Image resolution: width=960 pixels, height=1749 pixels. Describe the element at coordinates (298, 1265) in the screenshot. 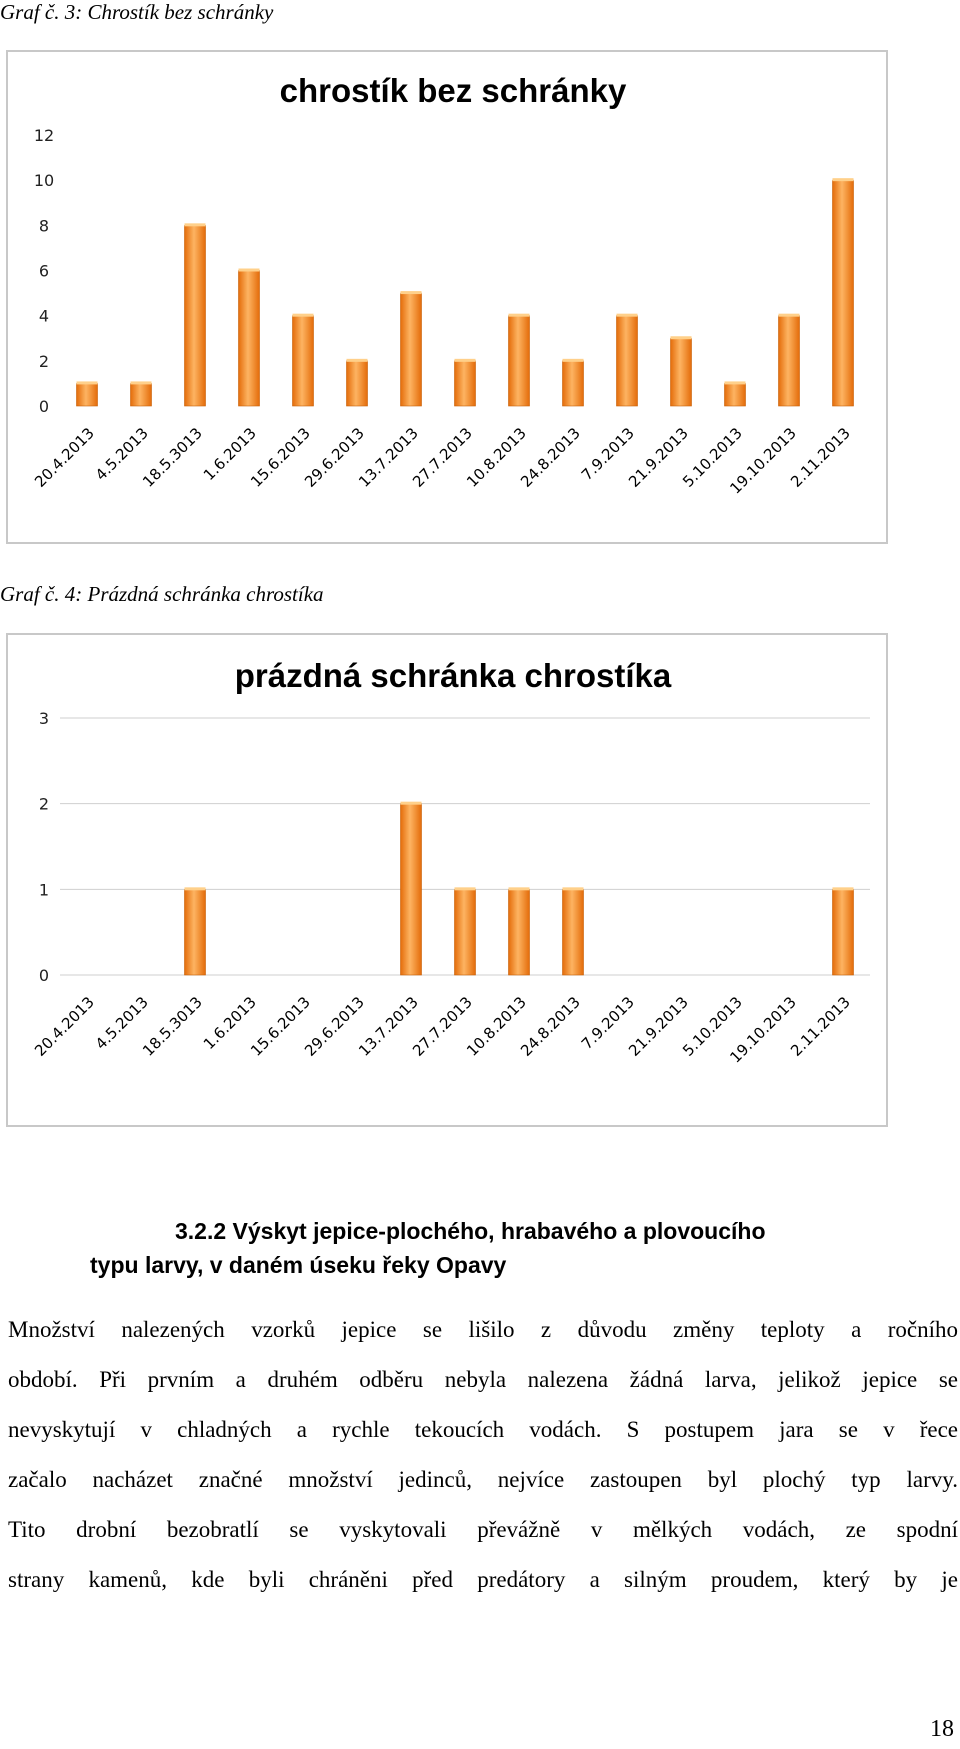

I see `section-heading-line2: typu larvy, v daném úseku řeky Opavy` at that location.